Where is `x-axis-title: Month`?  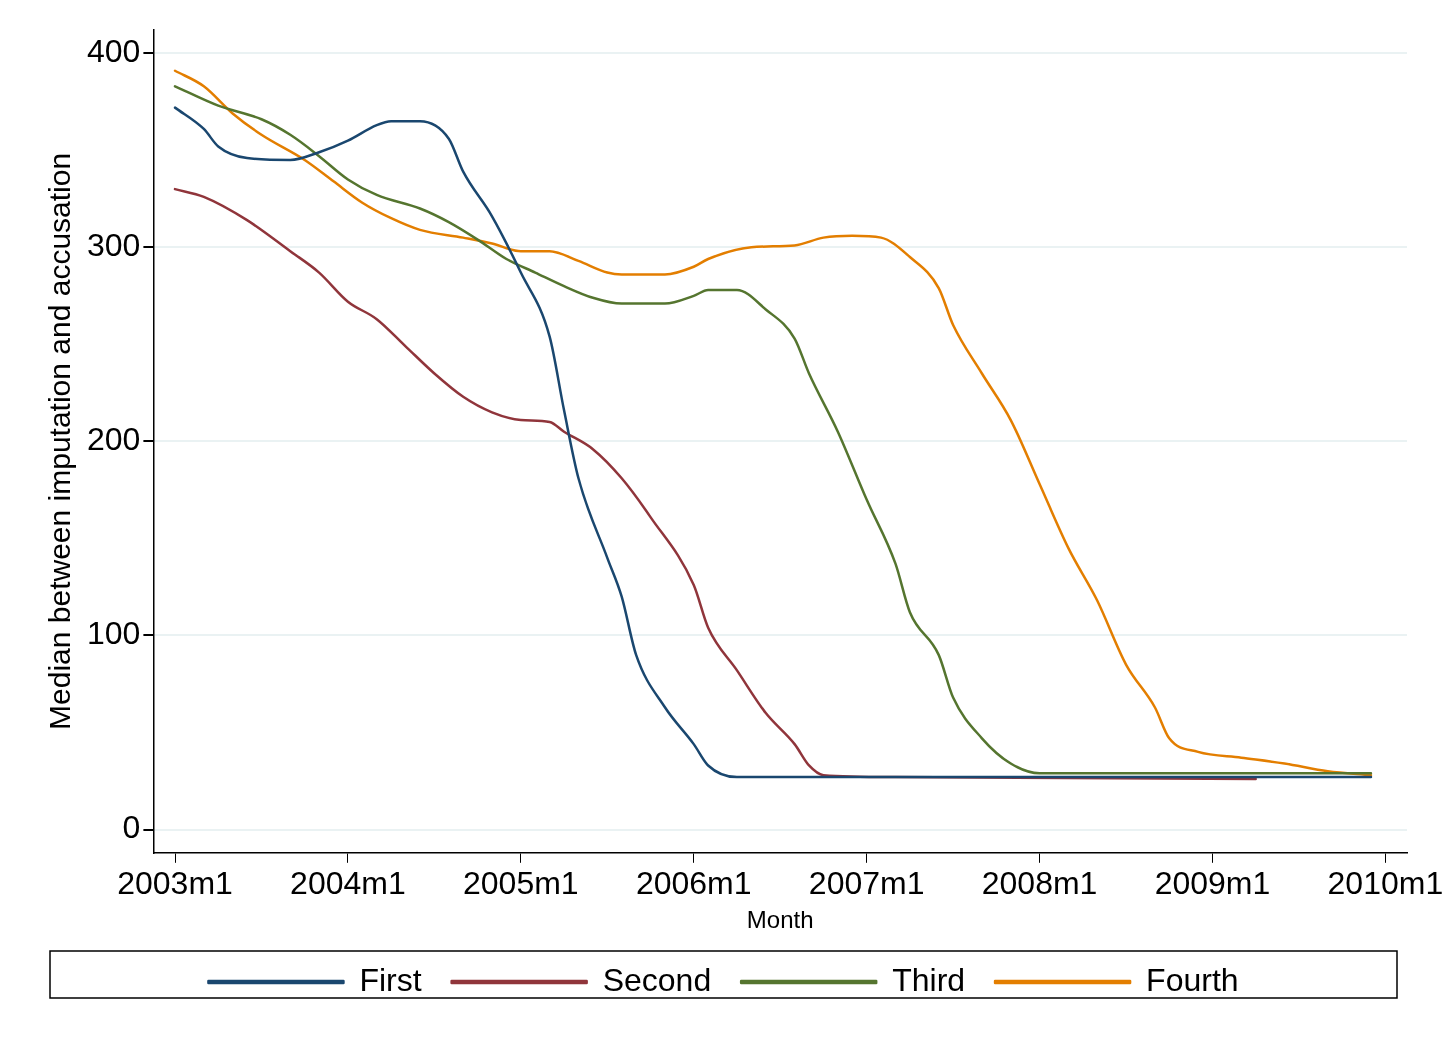 x-axis-title: Month is located at coordinates (780, 920).